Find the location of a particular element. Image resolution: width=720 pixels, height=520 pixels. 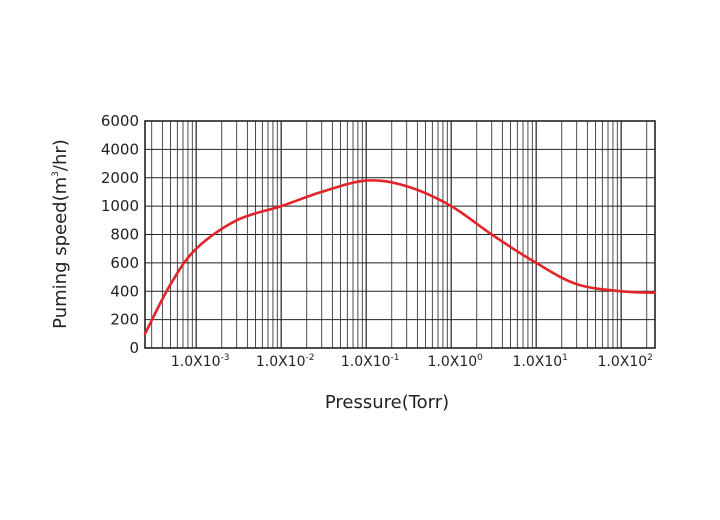

y-tick-label: 4000 is located at coordinates (120, 149).